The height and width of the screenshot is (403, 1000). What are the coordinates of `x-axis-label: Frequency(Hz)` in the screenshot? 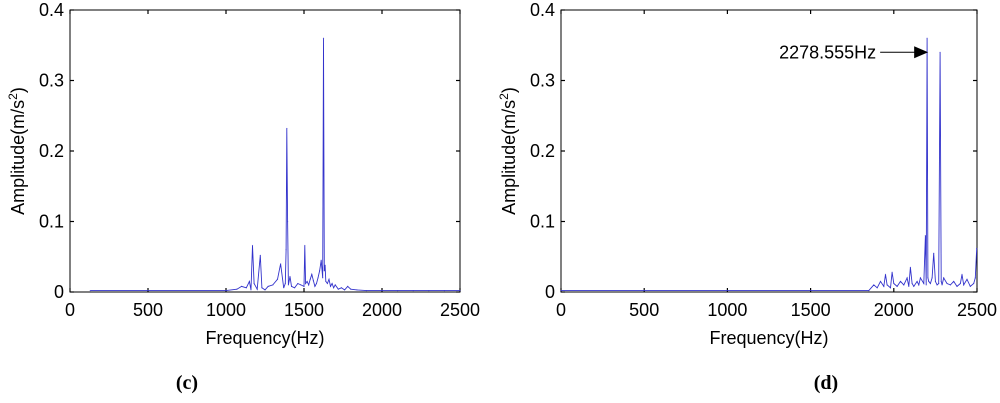 It's located at (264, 338).